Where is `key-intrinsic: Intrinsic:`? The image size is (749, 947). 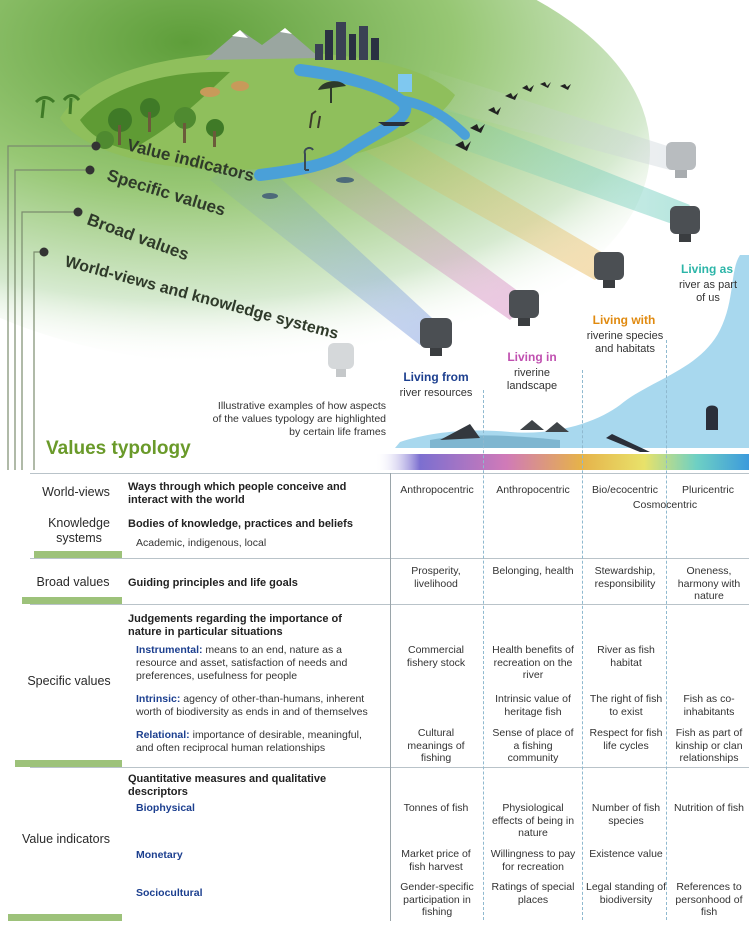 key-intrinsic: Intrinsic: is located at coordinates (158, 699).